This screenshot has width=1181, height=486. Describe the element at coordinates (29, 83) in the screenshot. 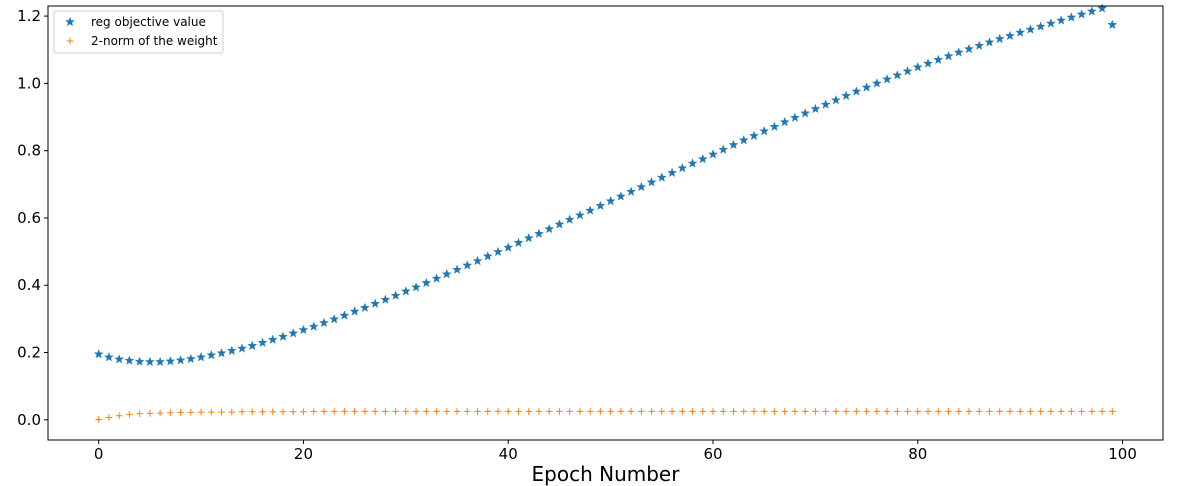

I see `y-tick-label: 1.0` at that location.